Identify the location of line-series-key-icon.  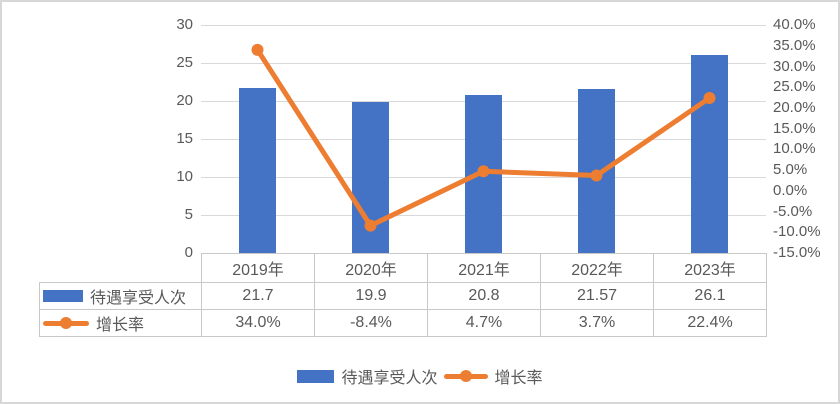
(66, 323).